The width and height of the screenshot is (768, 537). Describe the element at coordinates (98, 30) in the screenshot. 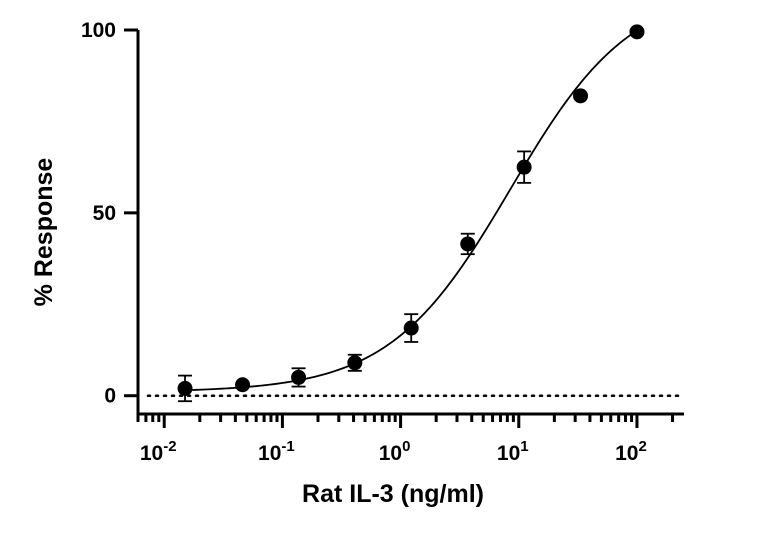

I see `y-tick-label: 100` at that location.